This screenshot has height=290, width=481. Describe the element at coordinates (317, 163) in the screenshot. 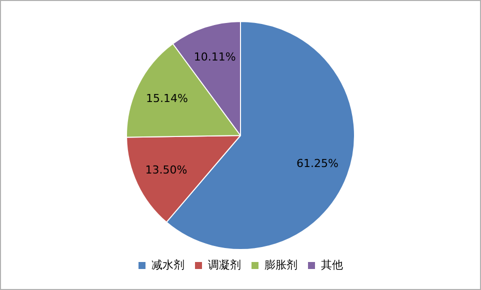

I see `data-label: 61.25%` at that location.